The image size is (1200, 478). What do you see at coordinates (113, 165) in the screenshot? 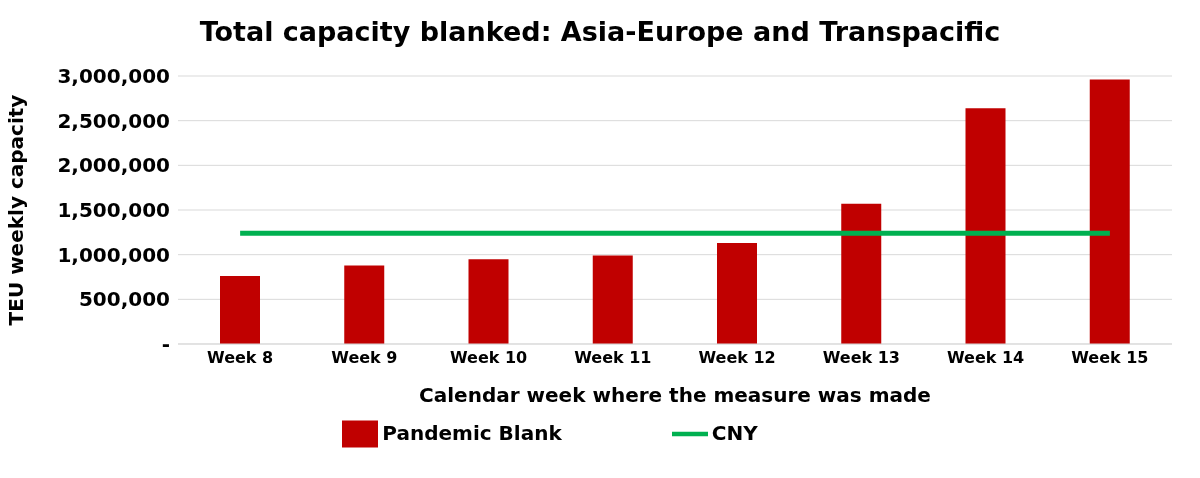
I see `y-tick-label: 2,000,000` at bounding box center [113, 165].